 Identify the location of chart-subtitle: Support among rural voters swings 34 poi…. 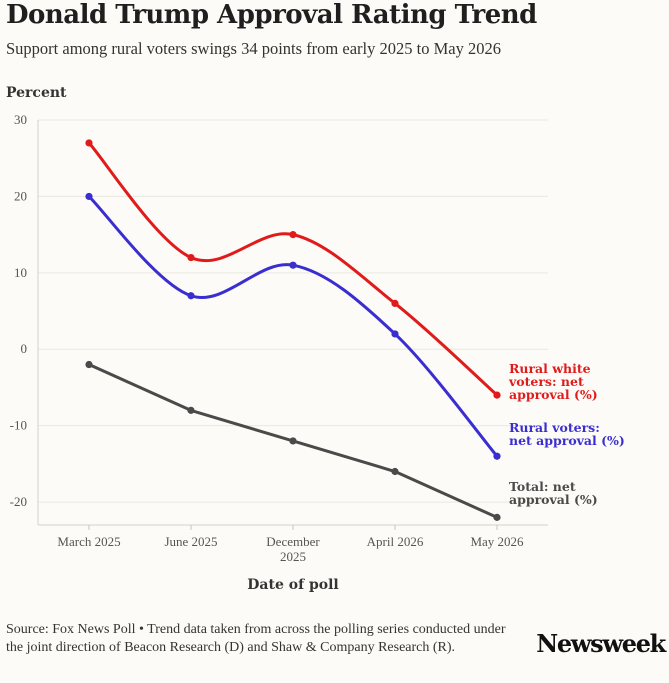
(253, 48).